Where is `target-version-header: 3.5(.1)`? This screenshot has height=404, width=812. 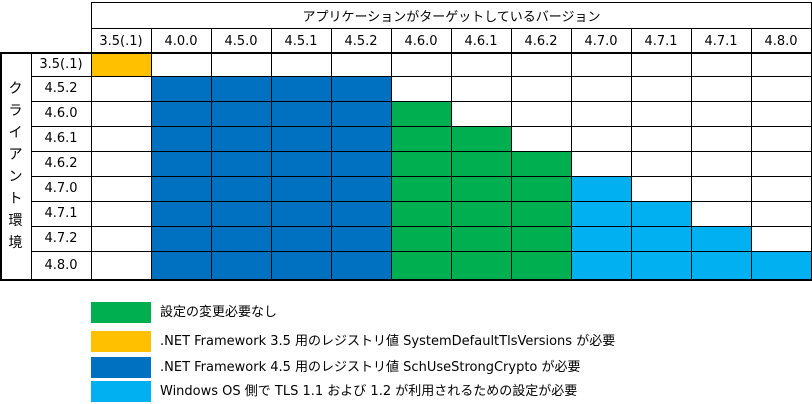
target-version-header: 3.5(.1) is located at coordinates (121, 41).